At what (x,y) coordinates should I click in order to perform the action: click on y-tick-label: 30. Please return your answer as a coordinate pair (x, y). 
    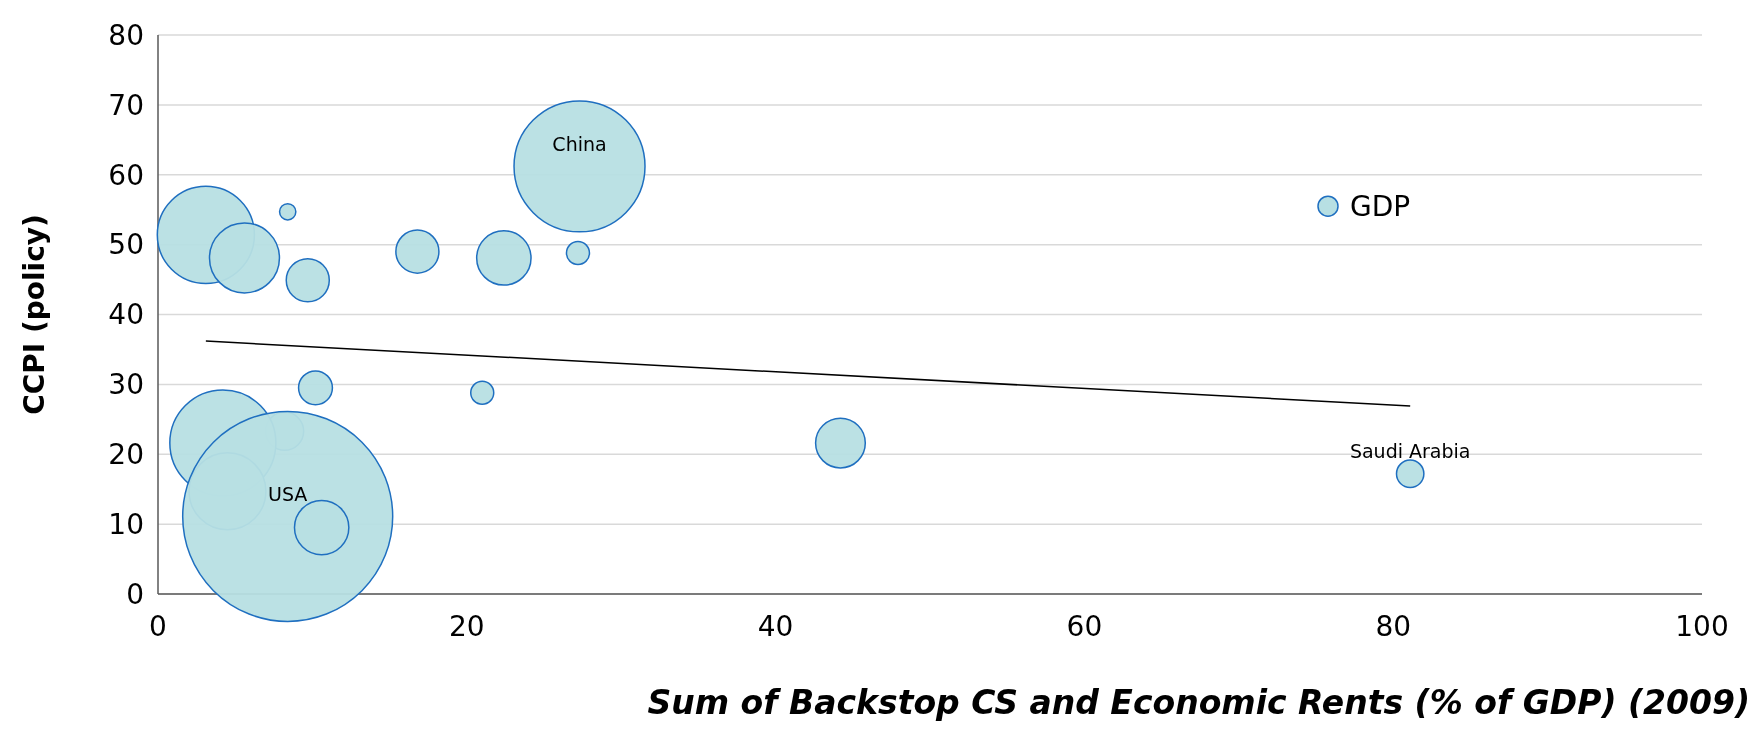
    Looking at the image, I should click on (126, 385).